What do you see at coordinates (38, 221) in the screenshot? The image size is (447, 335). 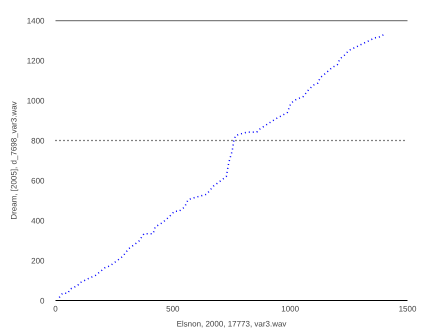 I see `y-tick-label: 400` at bounding box center [38, 221].